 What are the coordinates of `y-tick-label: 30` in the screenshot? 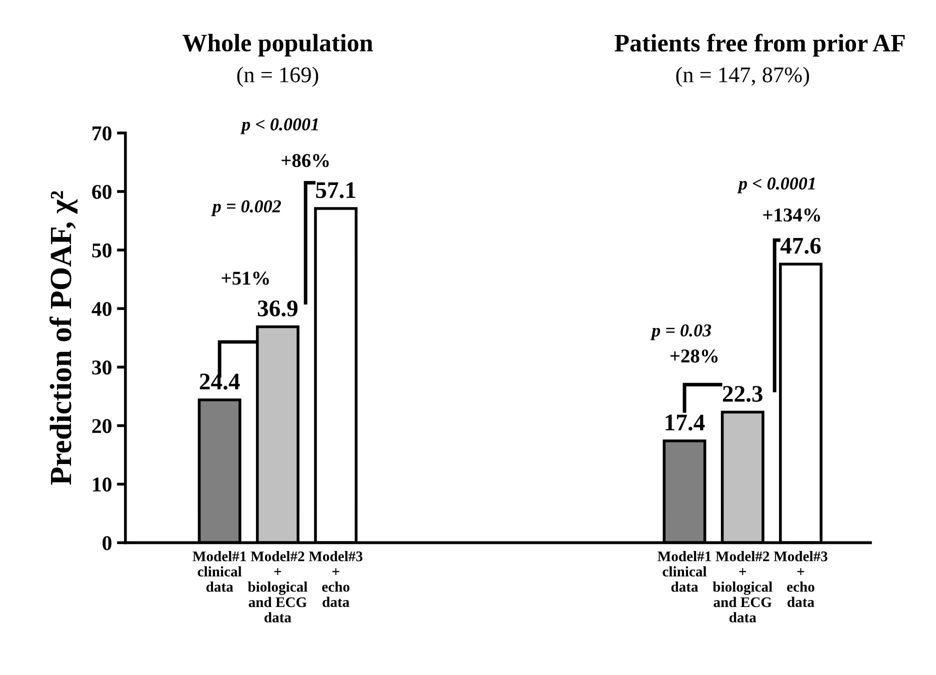 It's located at (102, 367).